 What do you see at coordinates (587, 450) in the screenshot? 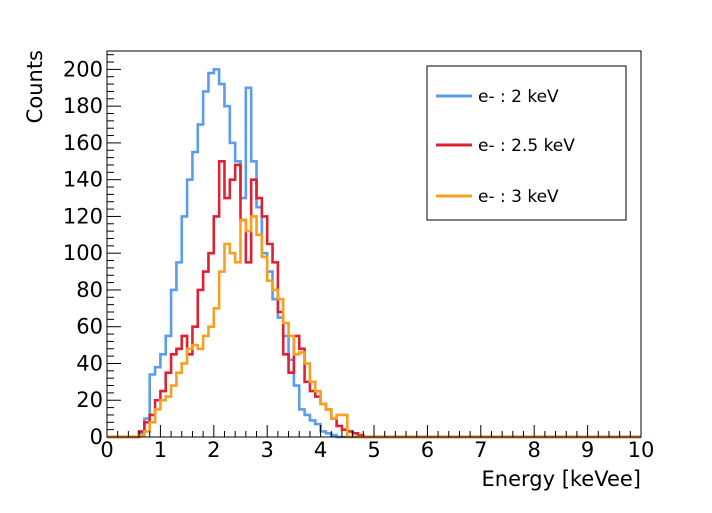
I see `x-tick-label: 9` at bounding box center [587, 450].